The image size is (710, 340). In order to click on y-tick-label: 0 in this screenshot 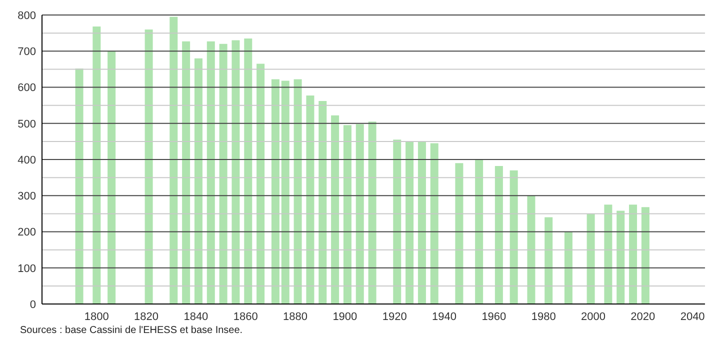, I will do `click(33, 304)`.